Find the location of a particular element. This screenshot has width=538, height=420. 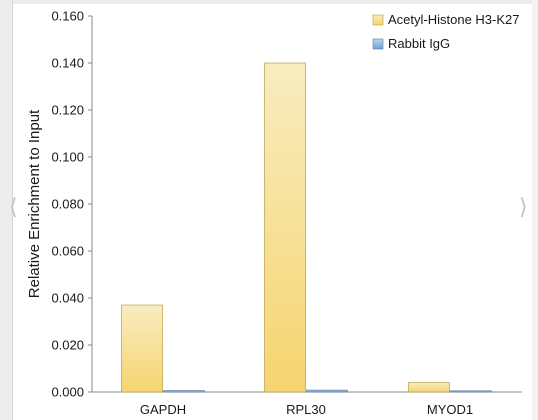

legend-label-igg: Rabbit IgG is located at coordinates (419, 43).